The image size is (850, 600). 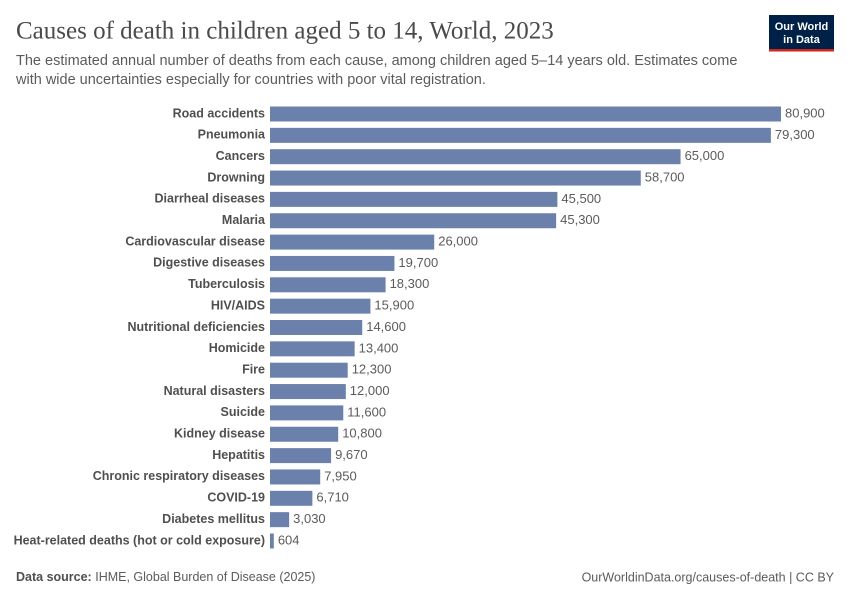 What do you see at coordinates (705, 155) in the screenshot?
I see `value-label: 65,000` at bounding box center [705, 155].